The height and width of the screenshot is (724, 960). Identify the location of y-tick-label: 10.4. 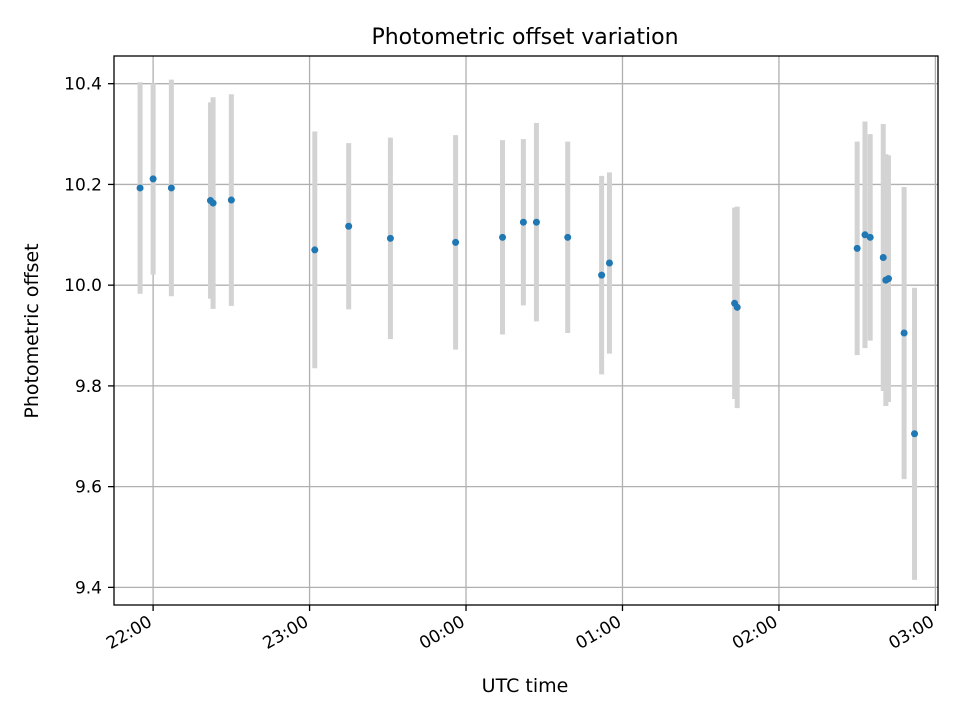
(83, 85).